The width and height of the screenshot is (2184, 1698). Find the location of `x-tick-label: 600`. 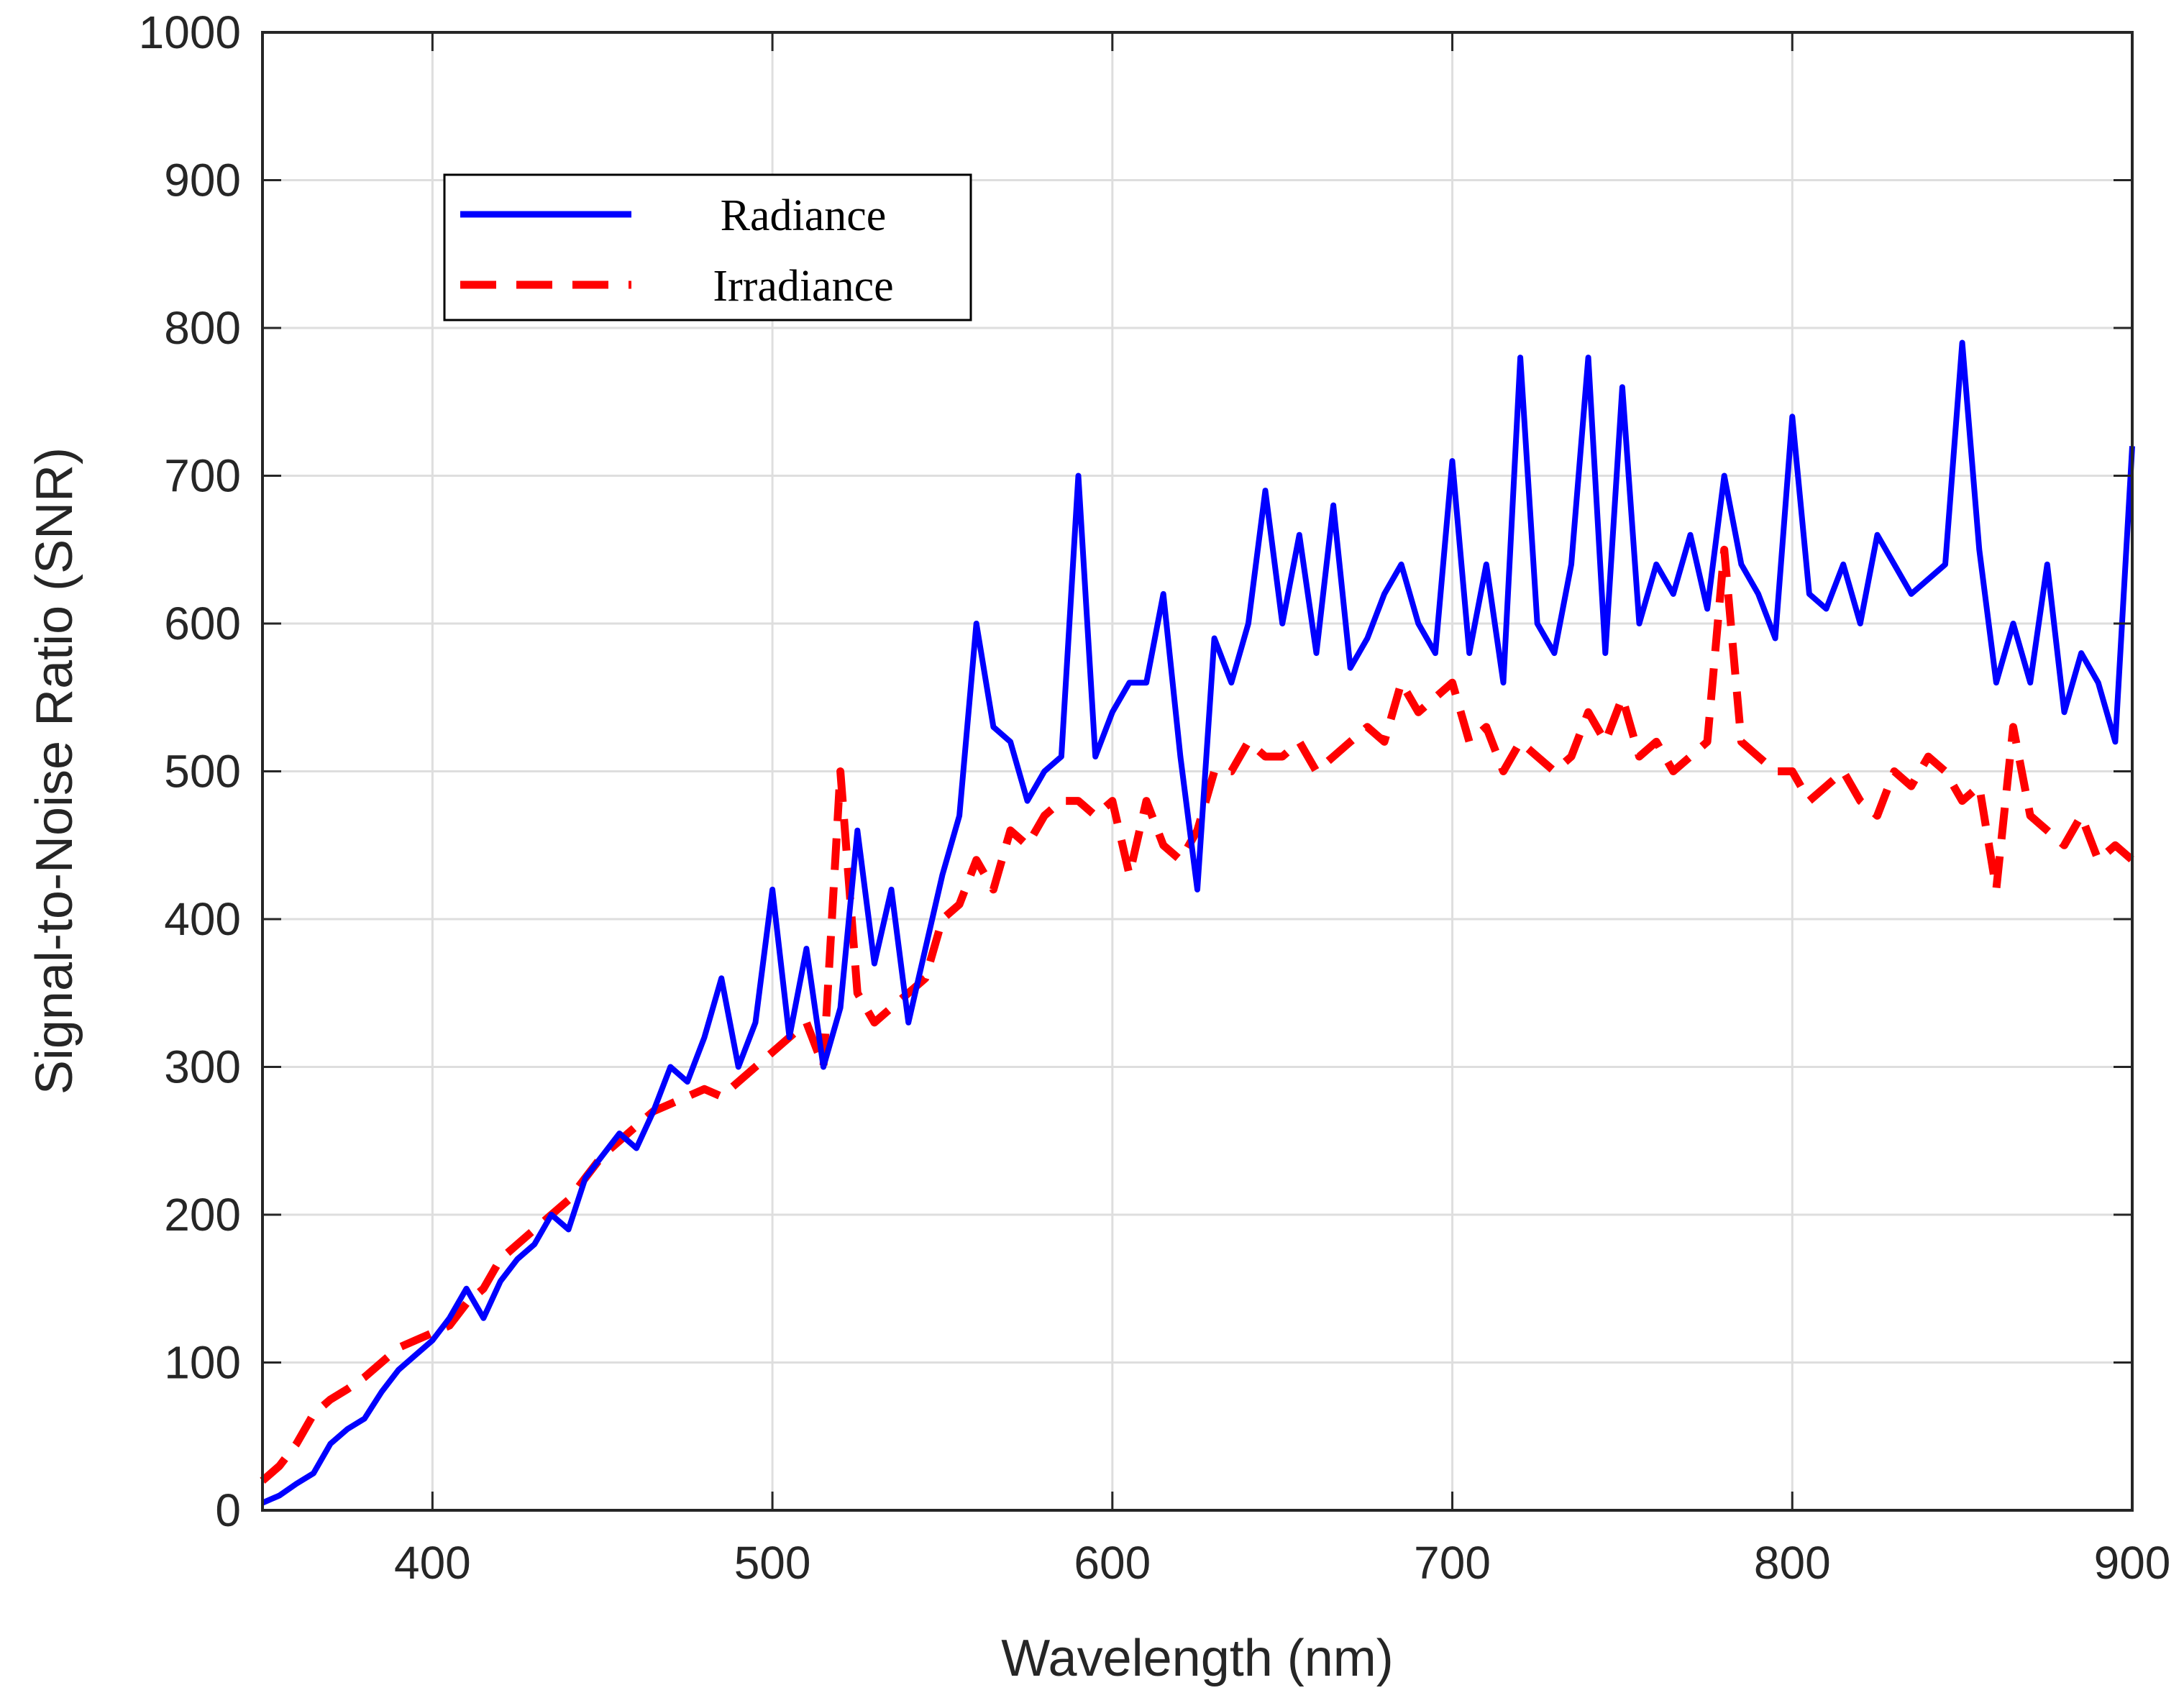

x-tick-label: 600 is located at coordinates (1112, 1563).